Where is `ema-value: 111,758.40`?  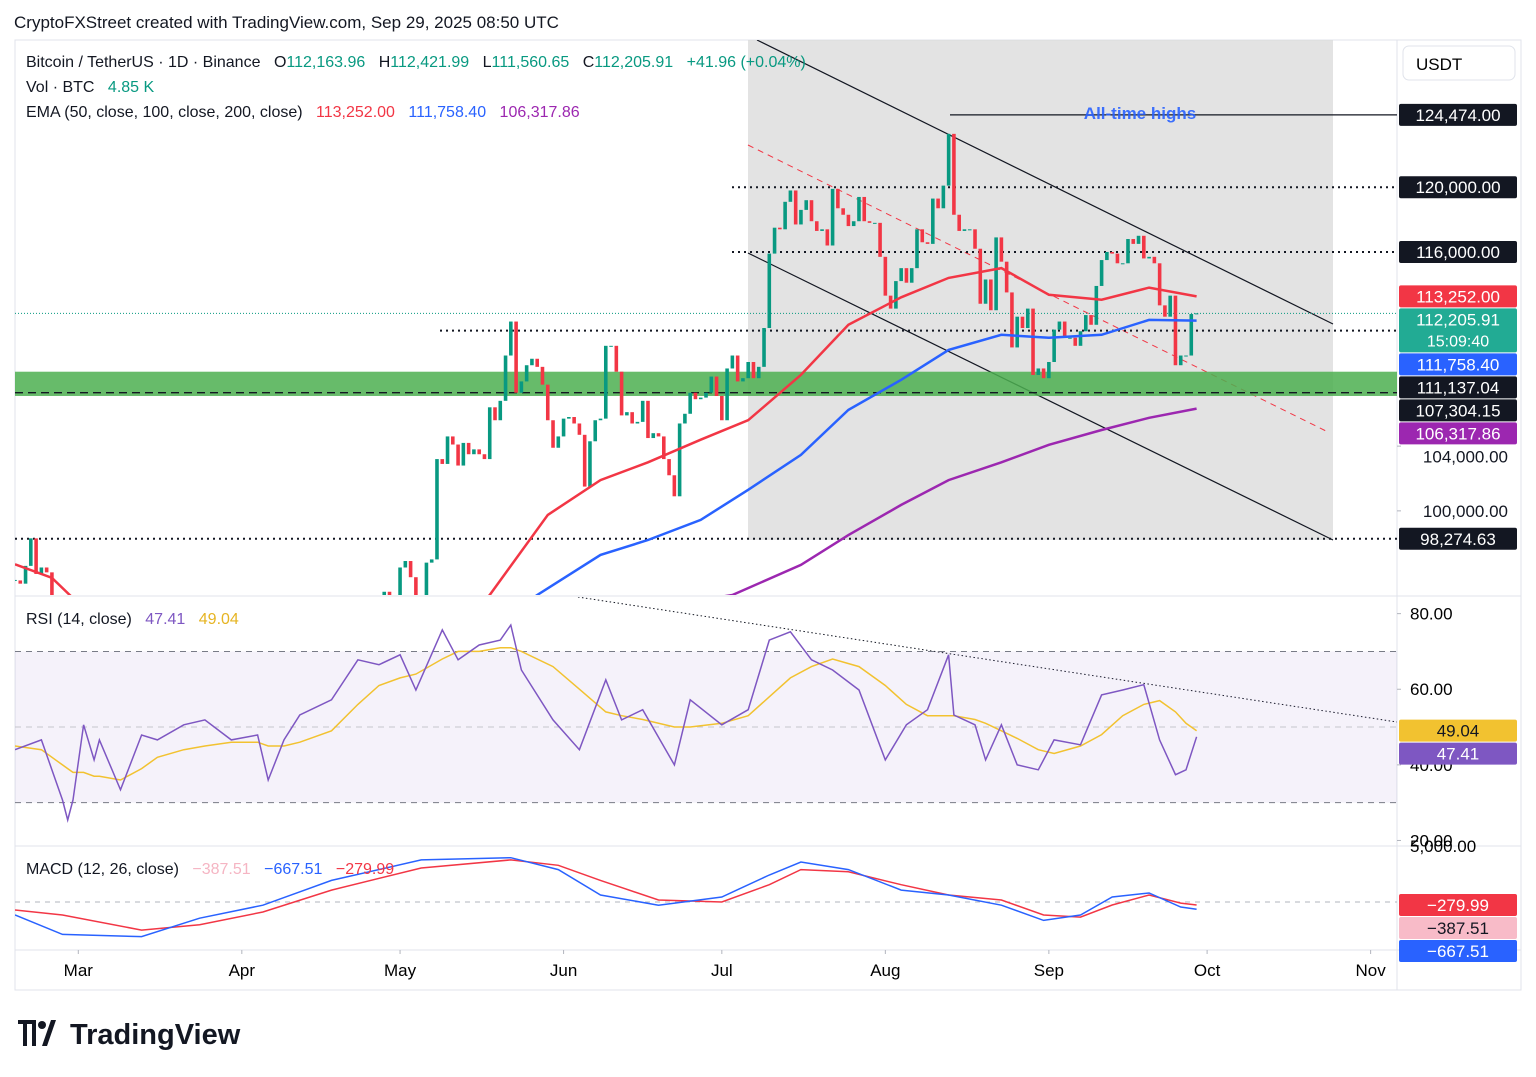
ema-value: 111,758.40 is located at coordinates (447, 112).